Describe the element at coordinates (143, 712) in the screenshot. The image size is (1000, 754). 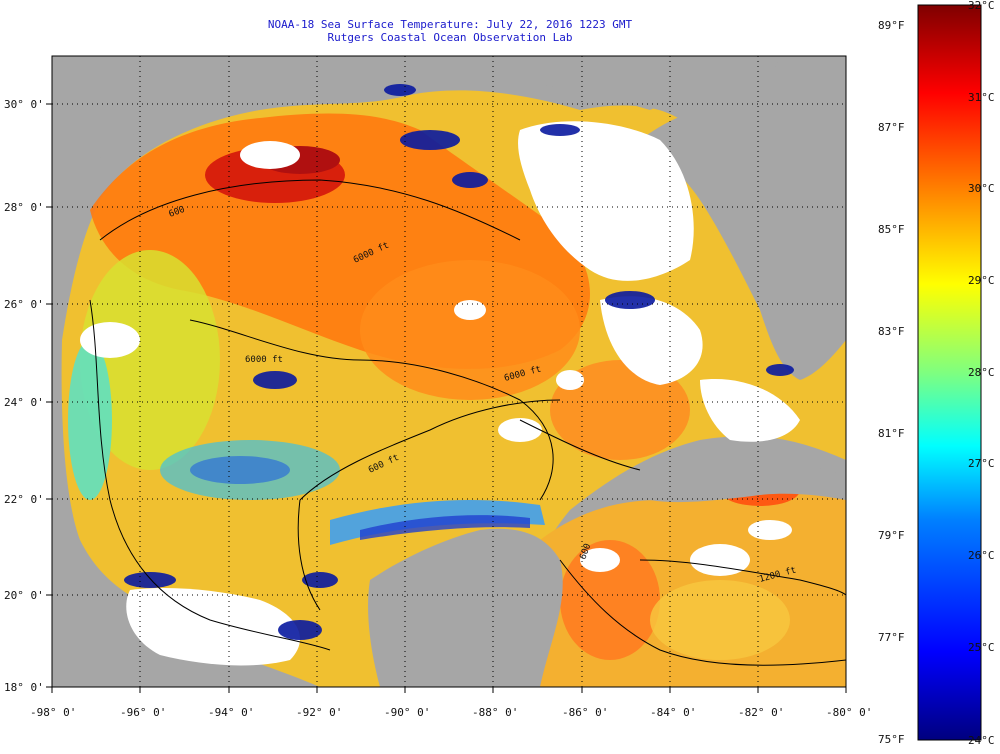
I see `lon-tick-label: -96° 0'` at that location.